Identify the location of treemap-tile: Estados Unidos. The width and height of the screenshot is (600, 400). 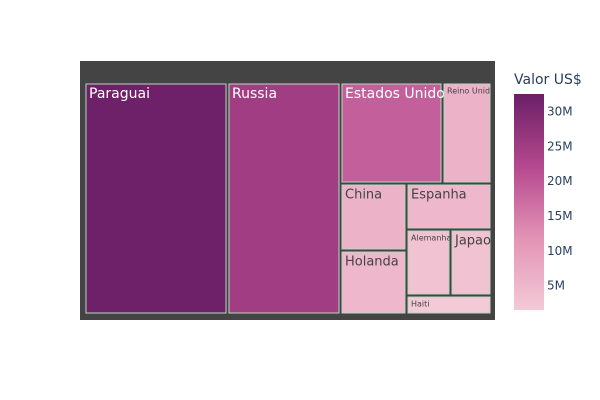
(396, 133).